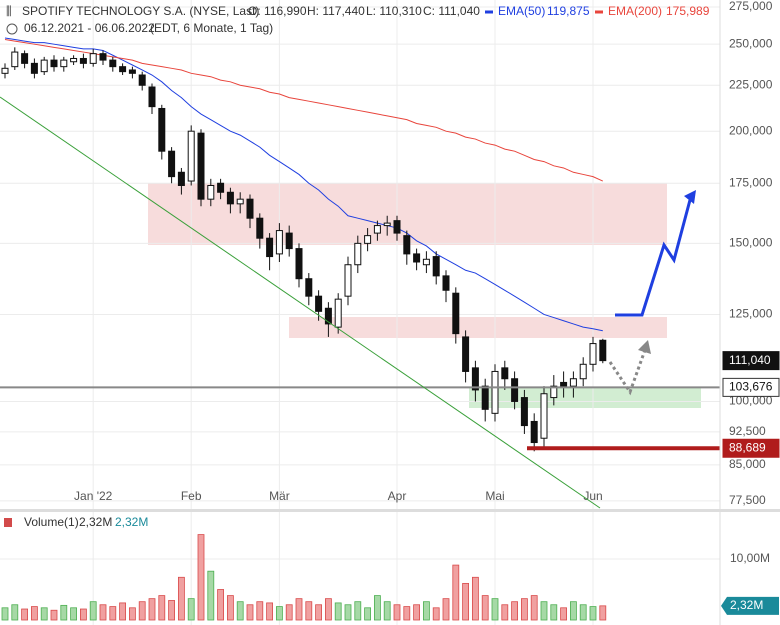 Image resolution: width=780 pixels, height=625 pixels. What do you see at coordinates (95, 522) in the screenshot?
I see `volume-value: 2,32M` at bounding box center [95, 522].